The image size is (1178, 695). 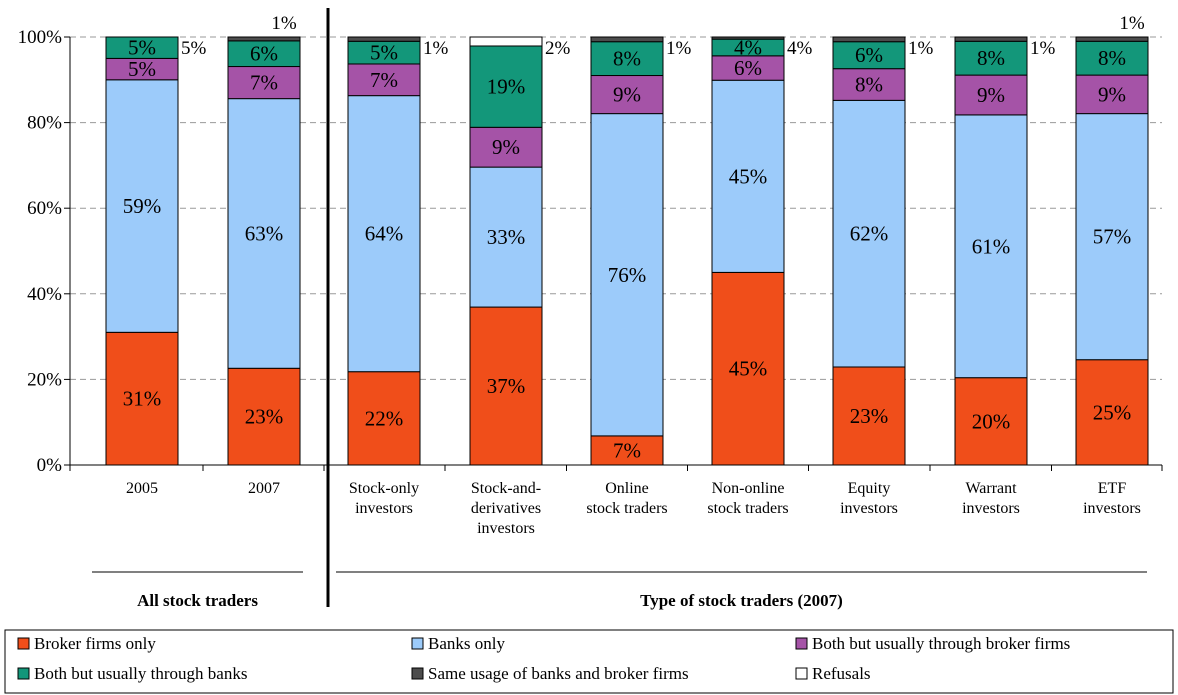 I want to click on data-label: 59%, so click(x=142, y=206).